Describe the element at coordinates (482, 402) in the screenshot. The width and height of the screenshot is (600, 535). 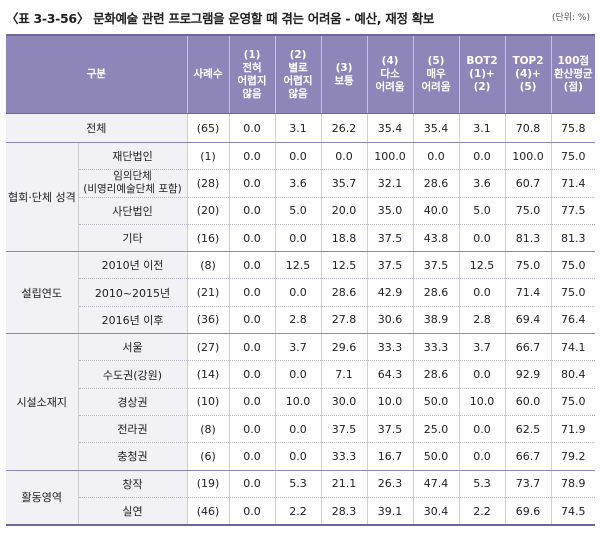
I see `cell-value: 10.0` at that location.